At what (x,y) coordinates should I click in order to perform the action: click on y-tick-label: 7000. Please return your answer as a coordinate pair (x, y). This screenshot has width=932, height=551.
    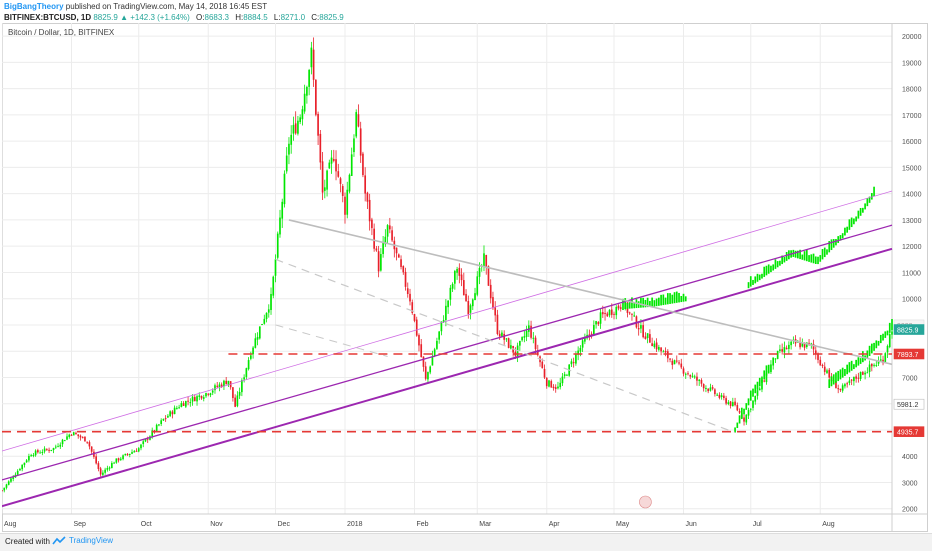
    Looking at the image, I should click on (910, 378).